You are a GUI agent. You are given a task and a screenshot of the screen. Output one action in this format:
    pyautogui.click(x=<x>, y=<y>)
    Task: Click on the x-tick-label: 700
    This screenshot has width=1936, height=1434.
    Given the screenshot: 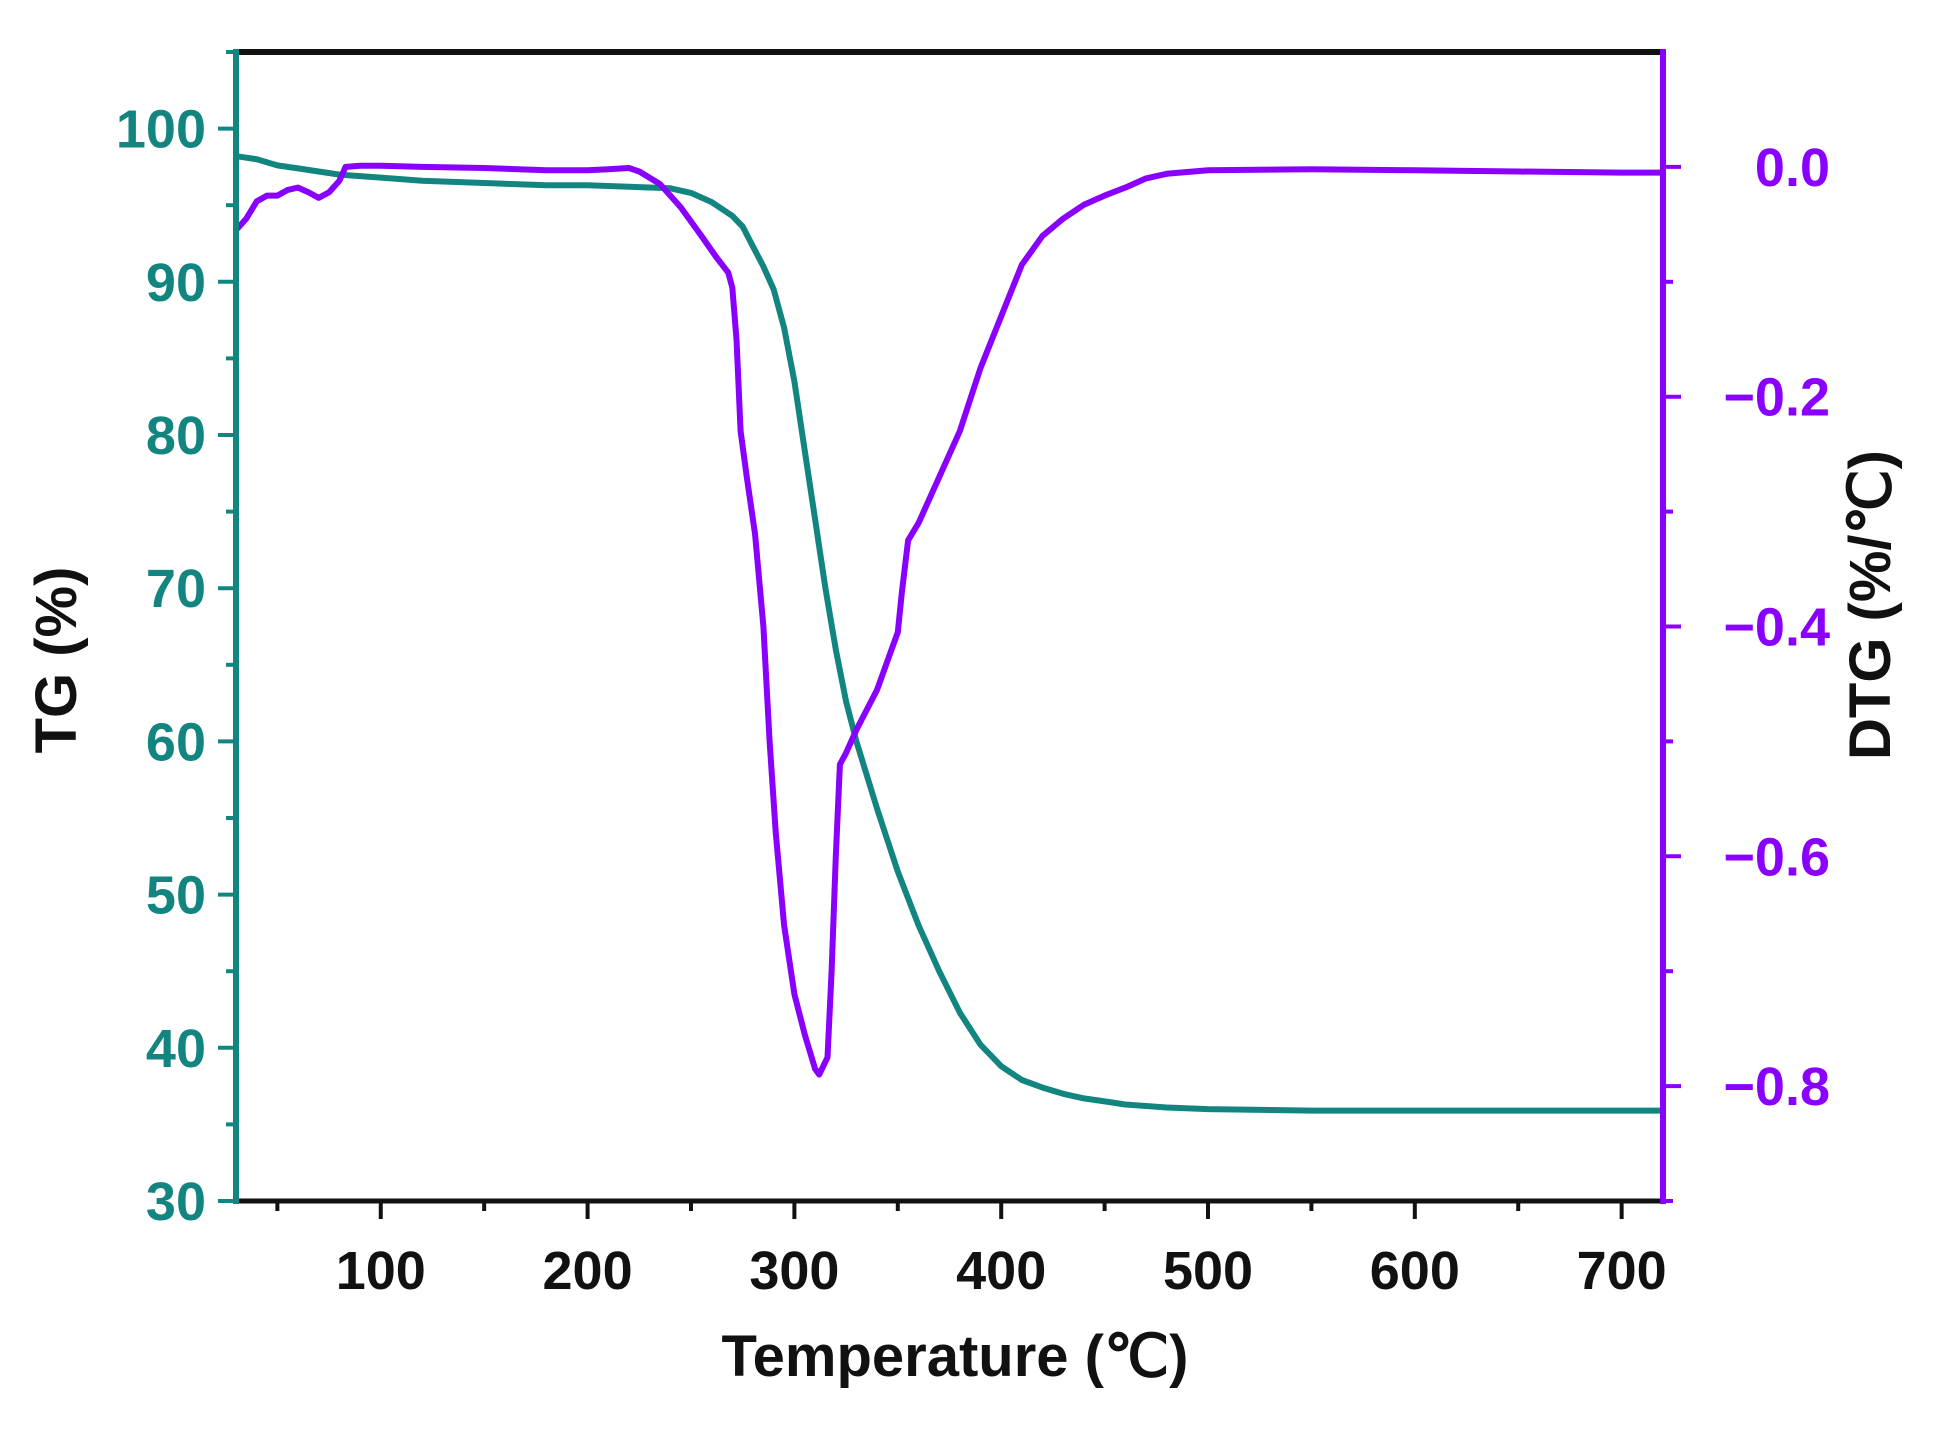 What is the action you would take?
    pyautogui.click(x=1622, y=1271)
    